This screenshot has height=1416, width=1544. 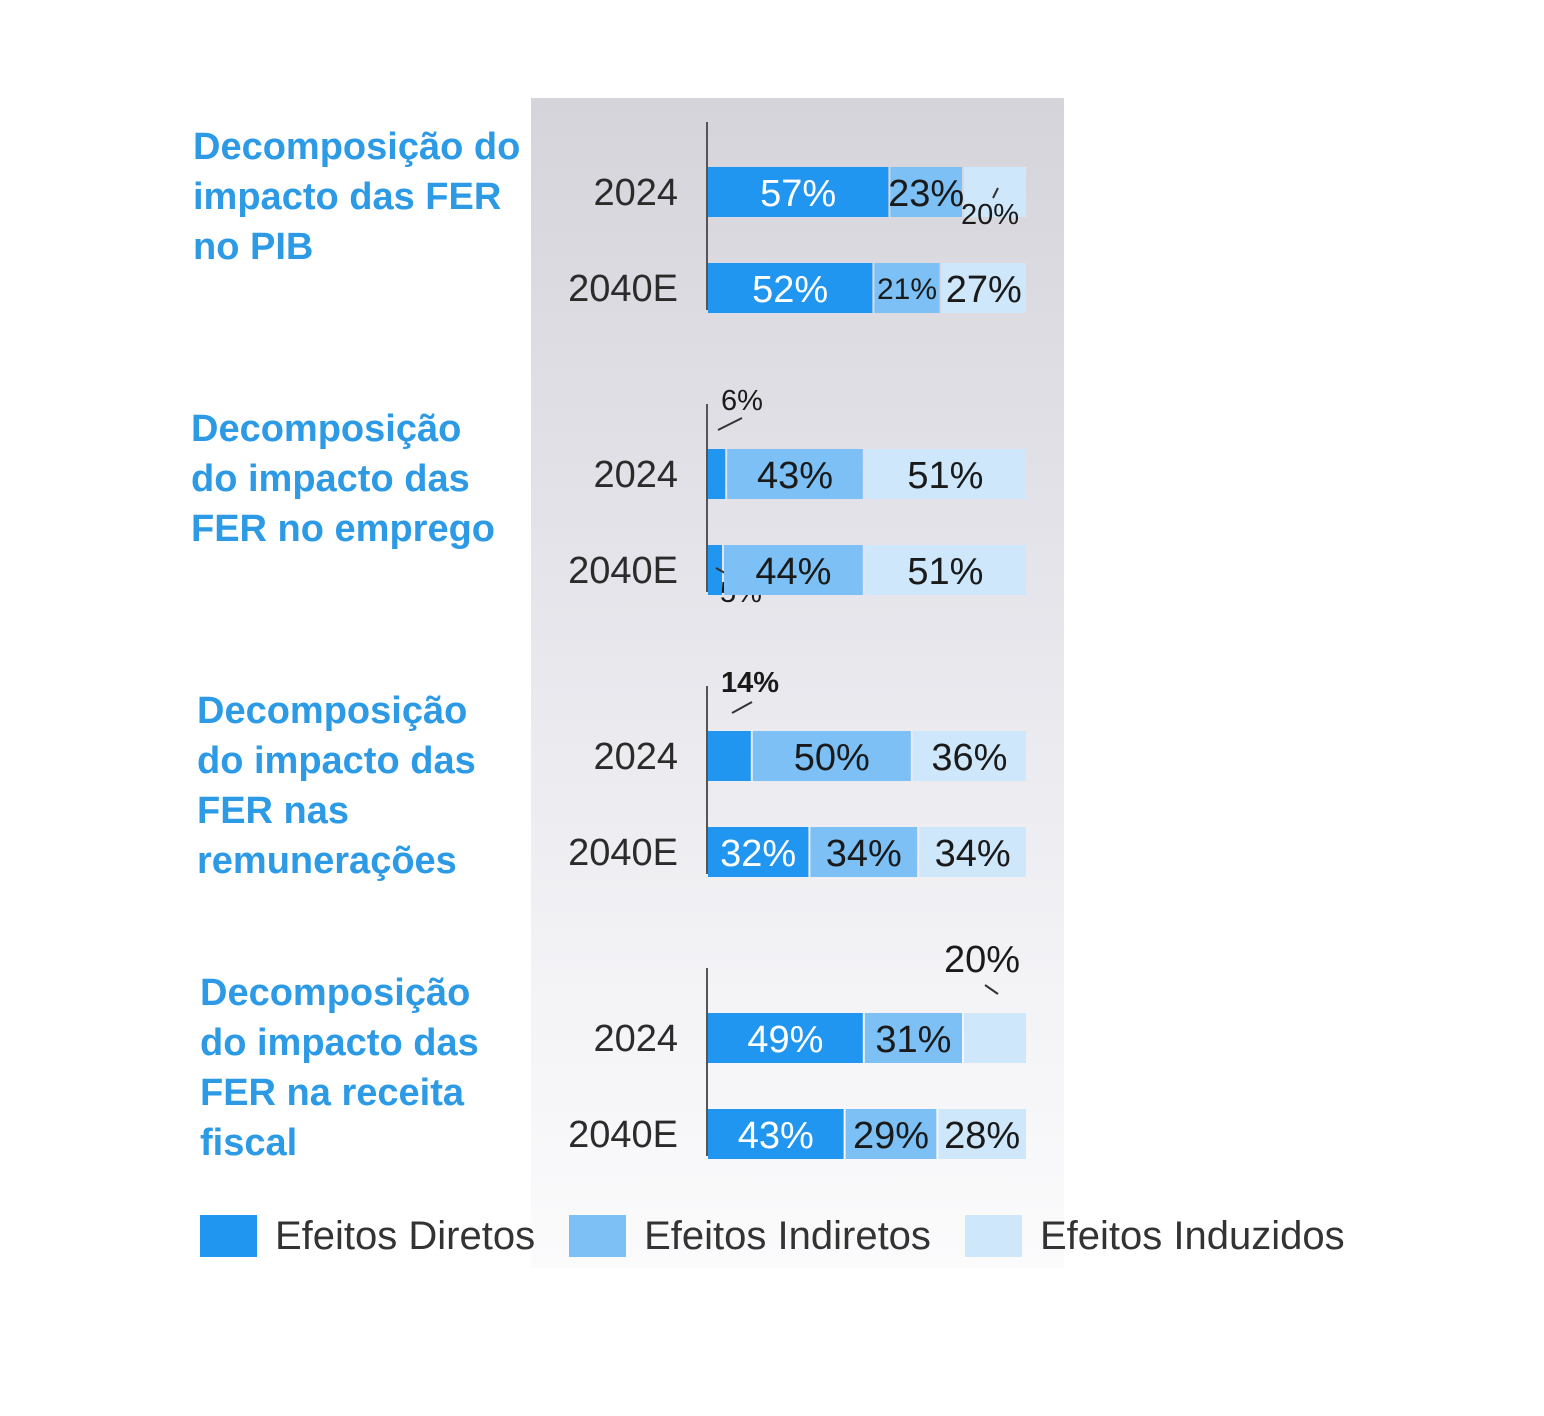 What do you see at coordinates (635, 757) in the screenshot?
I see `row-label-2-0: 2024` at bounding box center [635, 757].